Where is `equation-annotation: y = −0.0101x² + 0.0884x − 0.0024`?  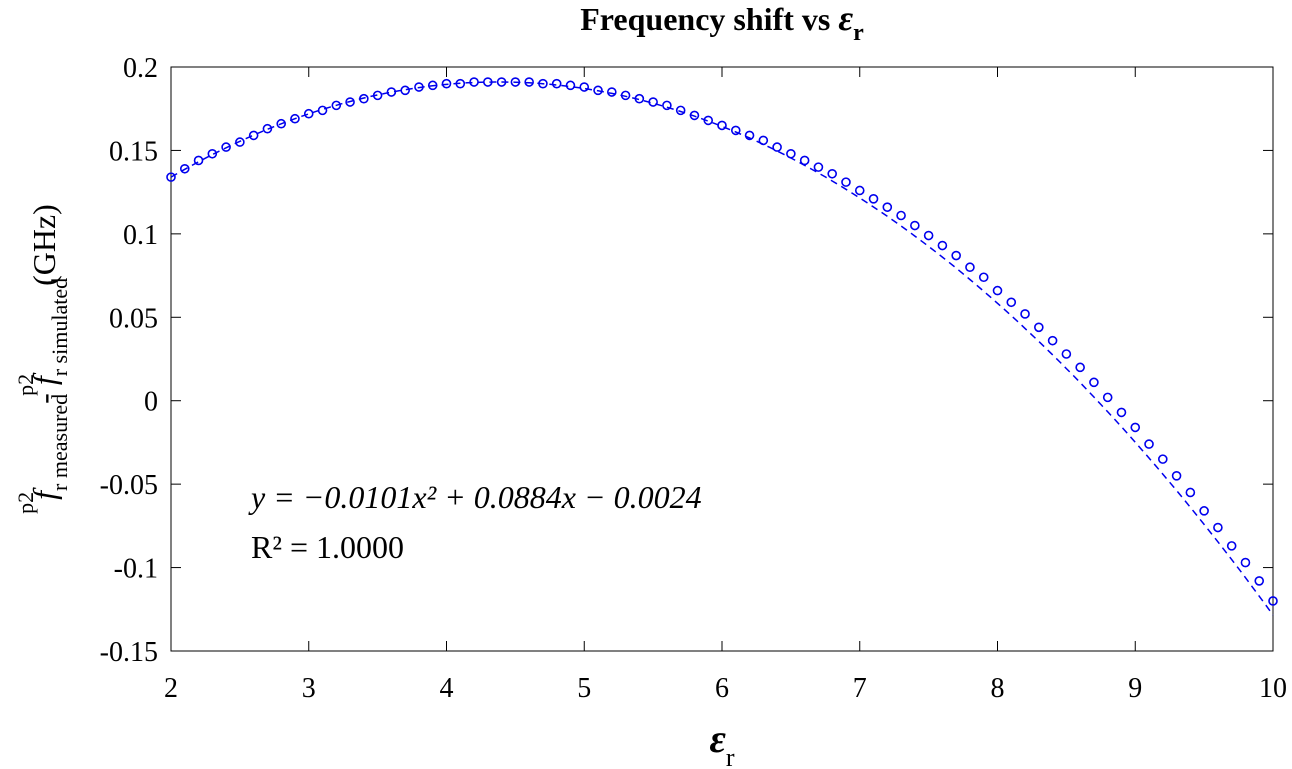 equation-annotation: y = −0.0101x² + 0.0884x − 0.0024 is located at coordinates (475, 497).